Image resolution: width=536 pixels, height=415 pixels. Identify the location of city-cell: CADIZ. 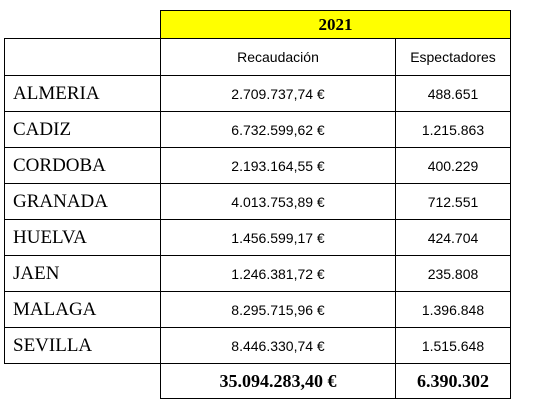
(82, 129).